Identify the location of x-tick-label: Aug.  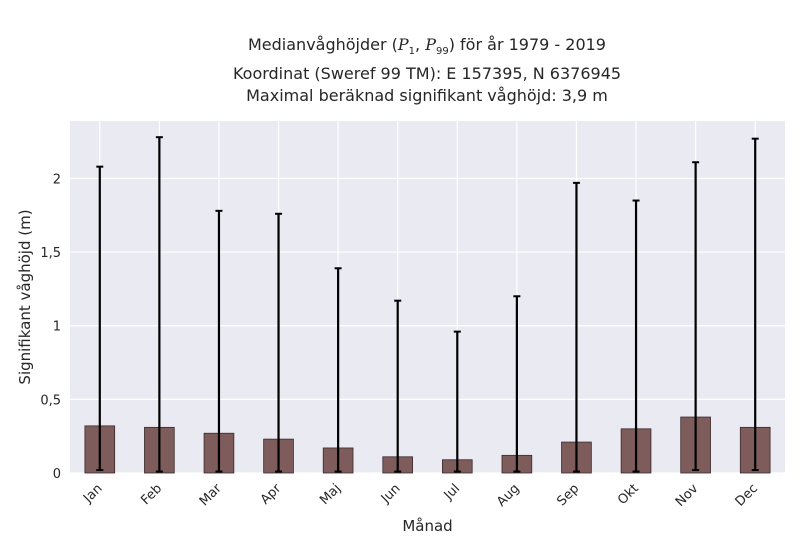
(508, 495).